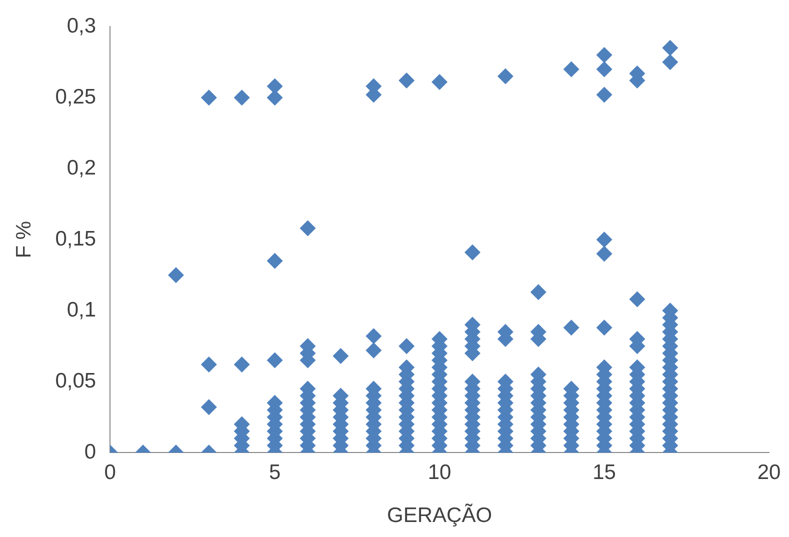  What do you see at coordinates (769, 472) in the screenshot?
I see `x-tick-label: 20` at bounding box center [769, 472].